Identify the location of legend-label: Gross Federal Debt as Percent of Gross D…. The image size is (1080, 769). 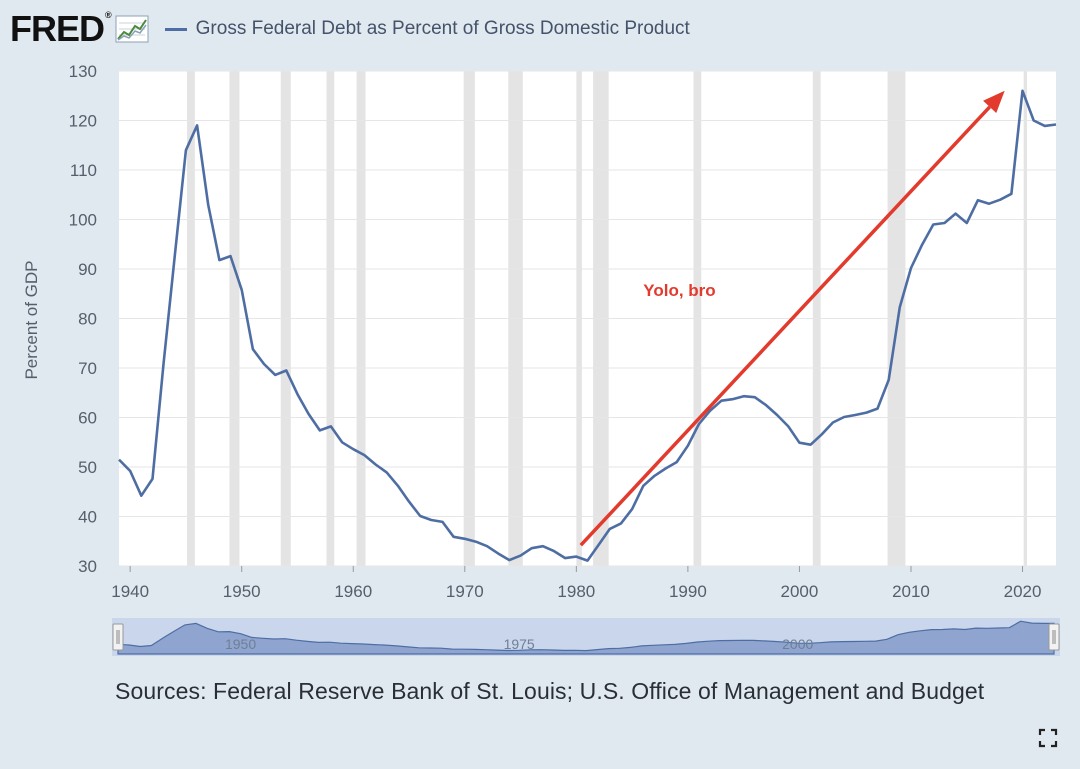
(442, 28).